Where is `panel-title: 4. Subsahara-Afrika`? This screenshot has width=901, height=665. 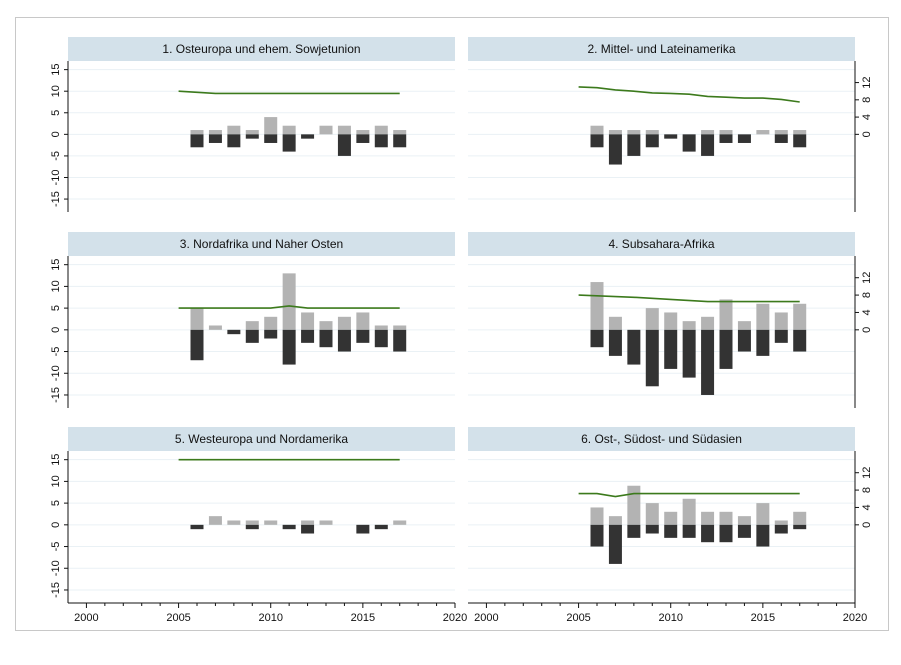 panel-title: 4. Subsahara-Afrika is located at coordinates (661, 244).